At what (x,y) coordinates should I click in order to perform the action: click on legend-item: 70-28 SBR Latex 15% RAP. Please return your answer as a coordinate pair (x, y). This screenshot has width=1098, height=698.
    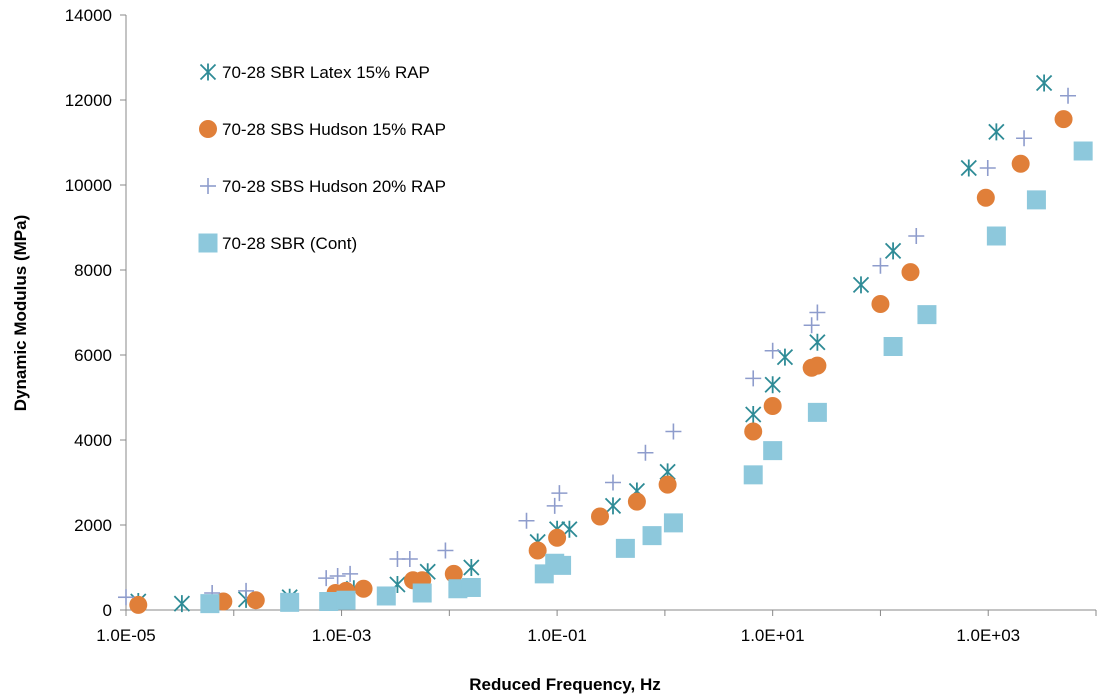
    Looking at the image, I should click on (314, 72).